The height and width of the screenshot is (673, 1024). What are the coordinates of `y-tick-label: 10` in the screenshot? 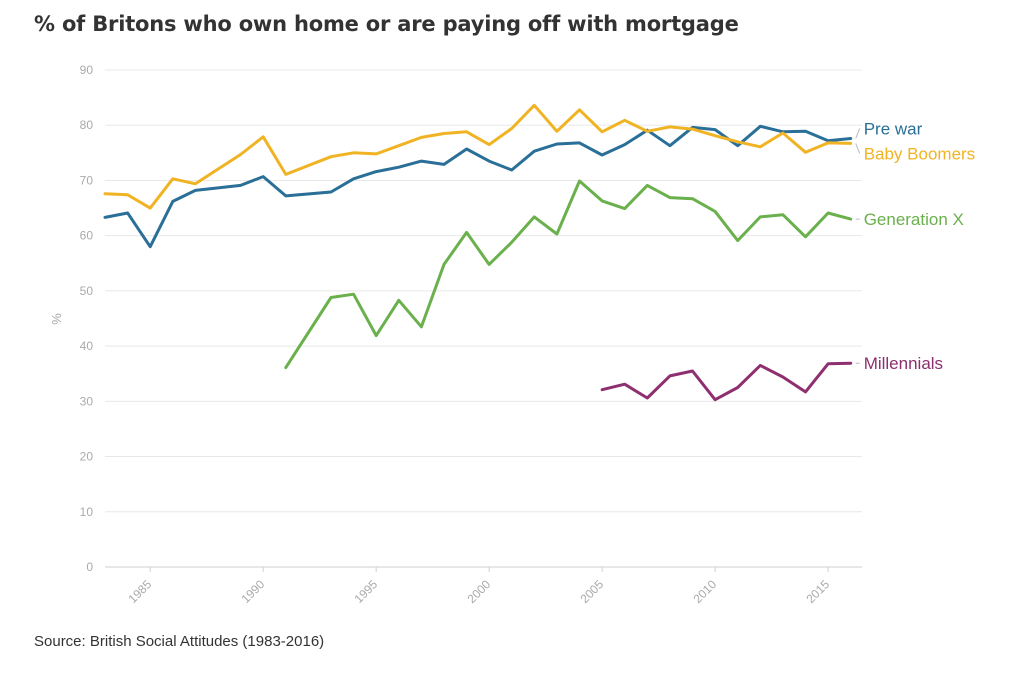 It's located at (87, 512).